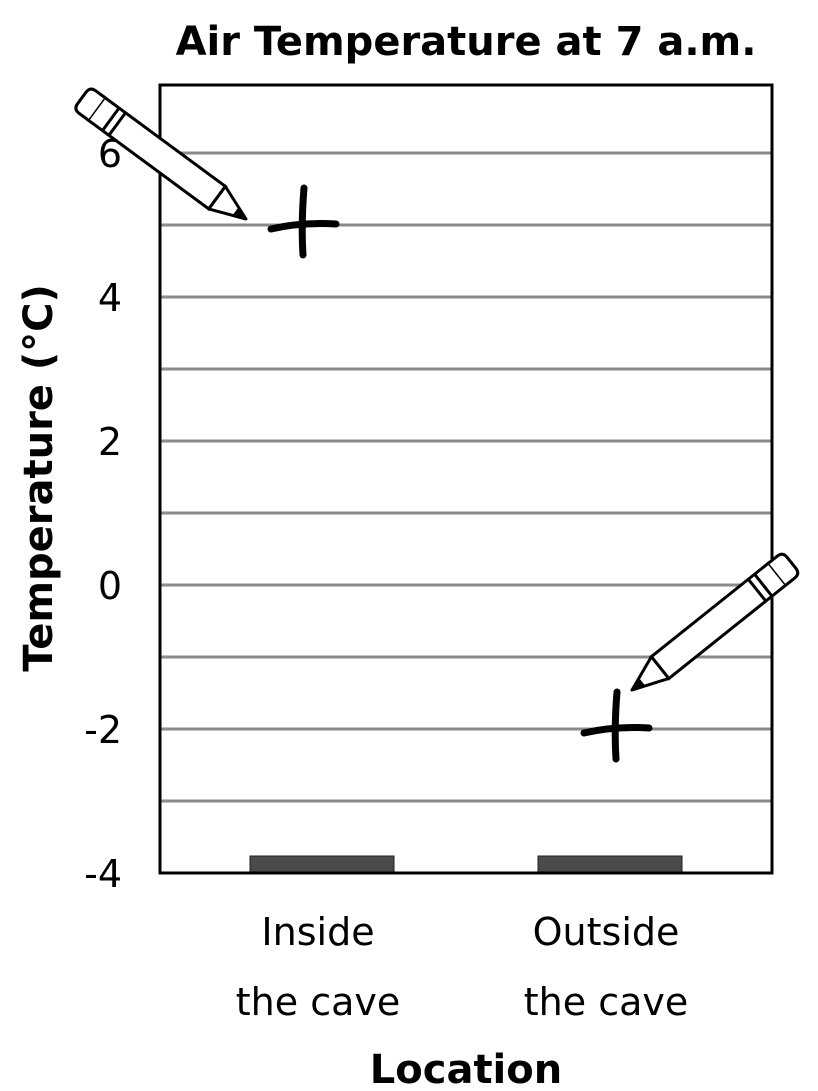 The image size is (818, 1091). I want to click on y-tick-label: 2, so click(110, 442).